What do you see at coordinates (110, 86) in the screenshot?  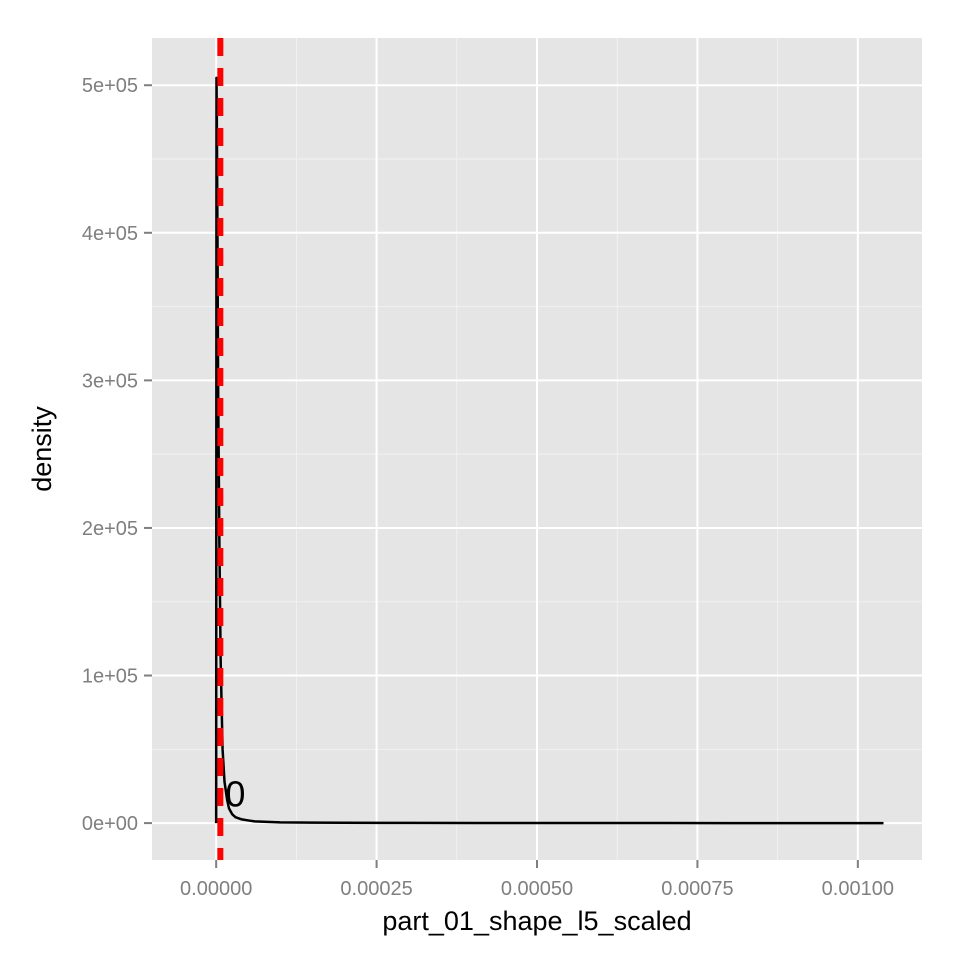 I see `y-tick-label: 5e+05` at bounding box center [110, 86].